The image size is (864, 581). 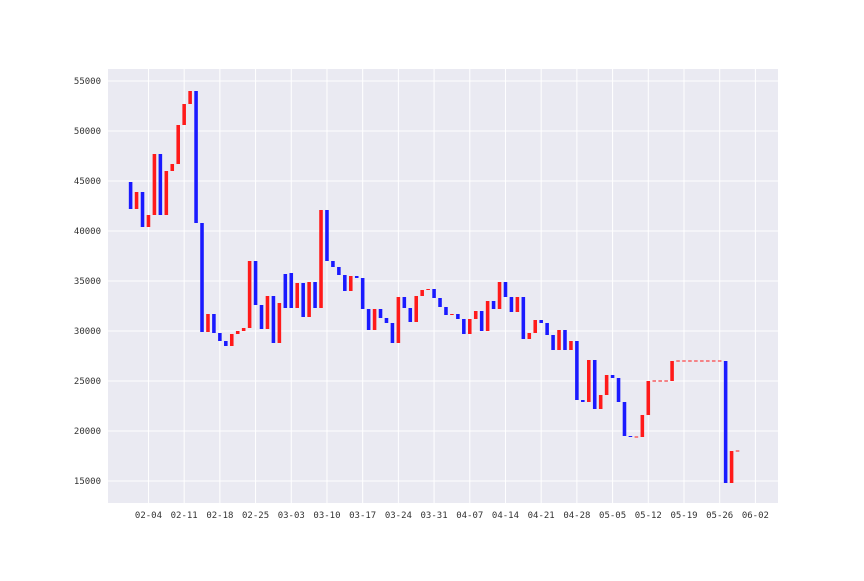 I want to click on x-tick-label: 06-02, so click(x=755, y=516).